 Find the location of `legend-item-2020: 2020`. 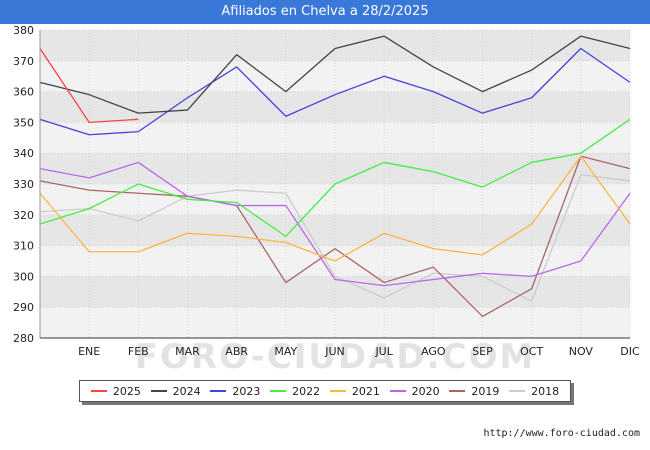

legend-item-2020: 2020 is located at coordinates (414, 391).